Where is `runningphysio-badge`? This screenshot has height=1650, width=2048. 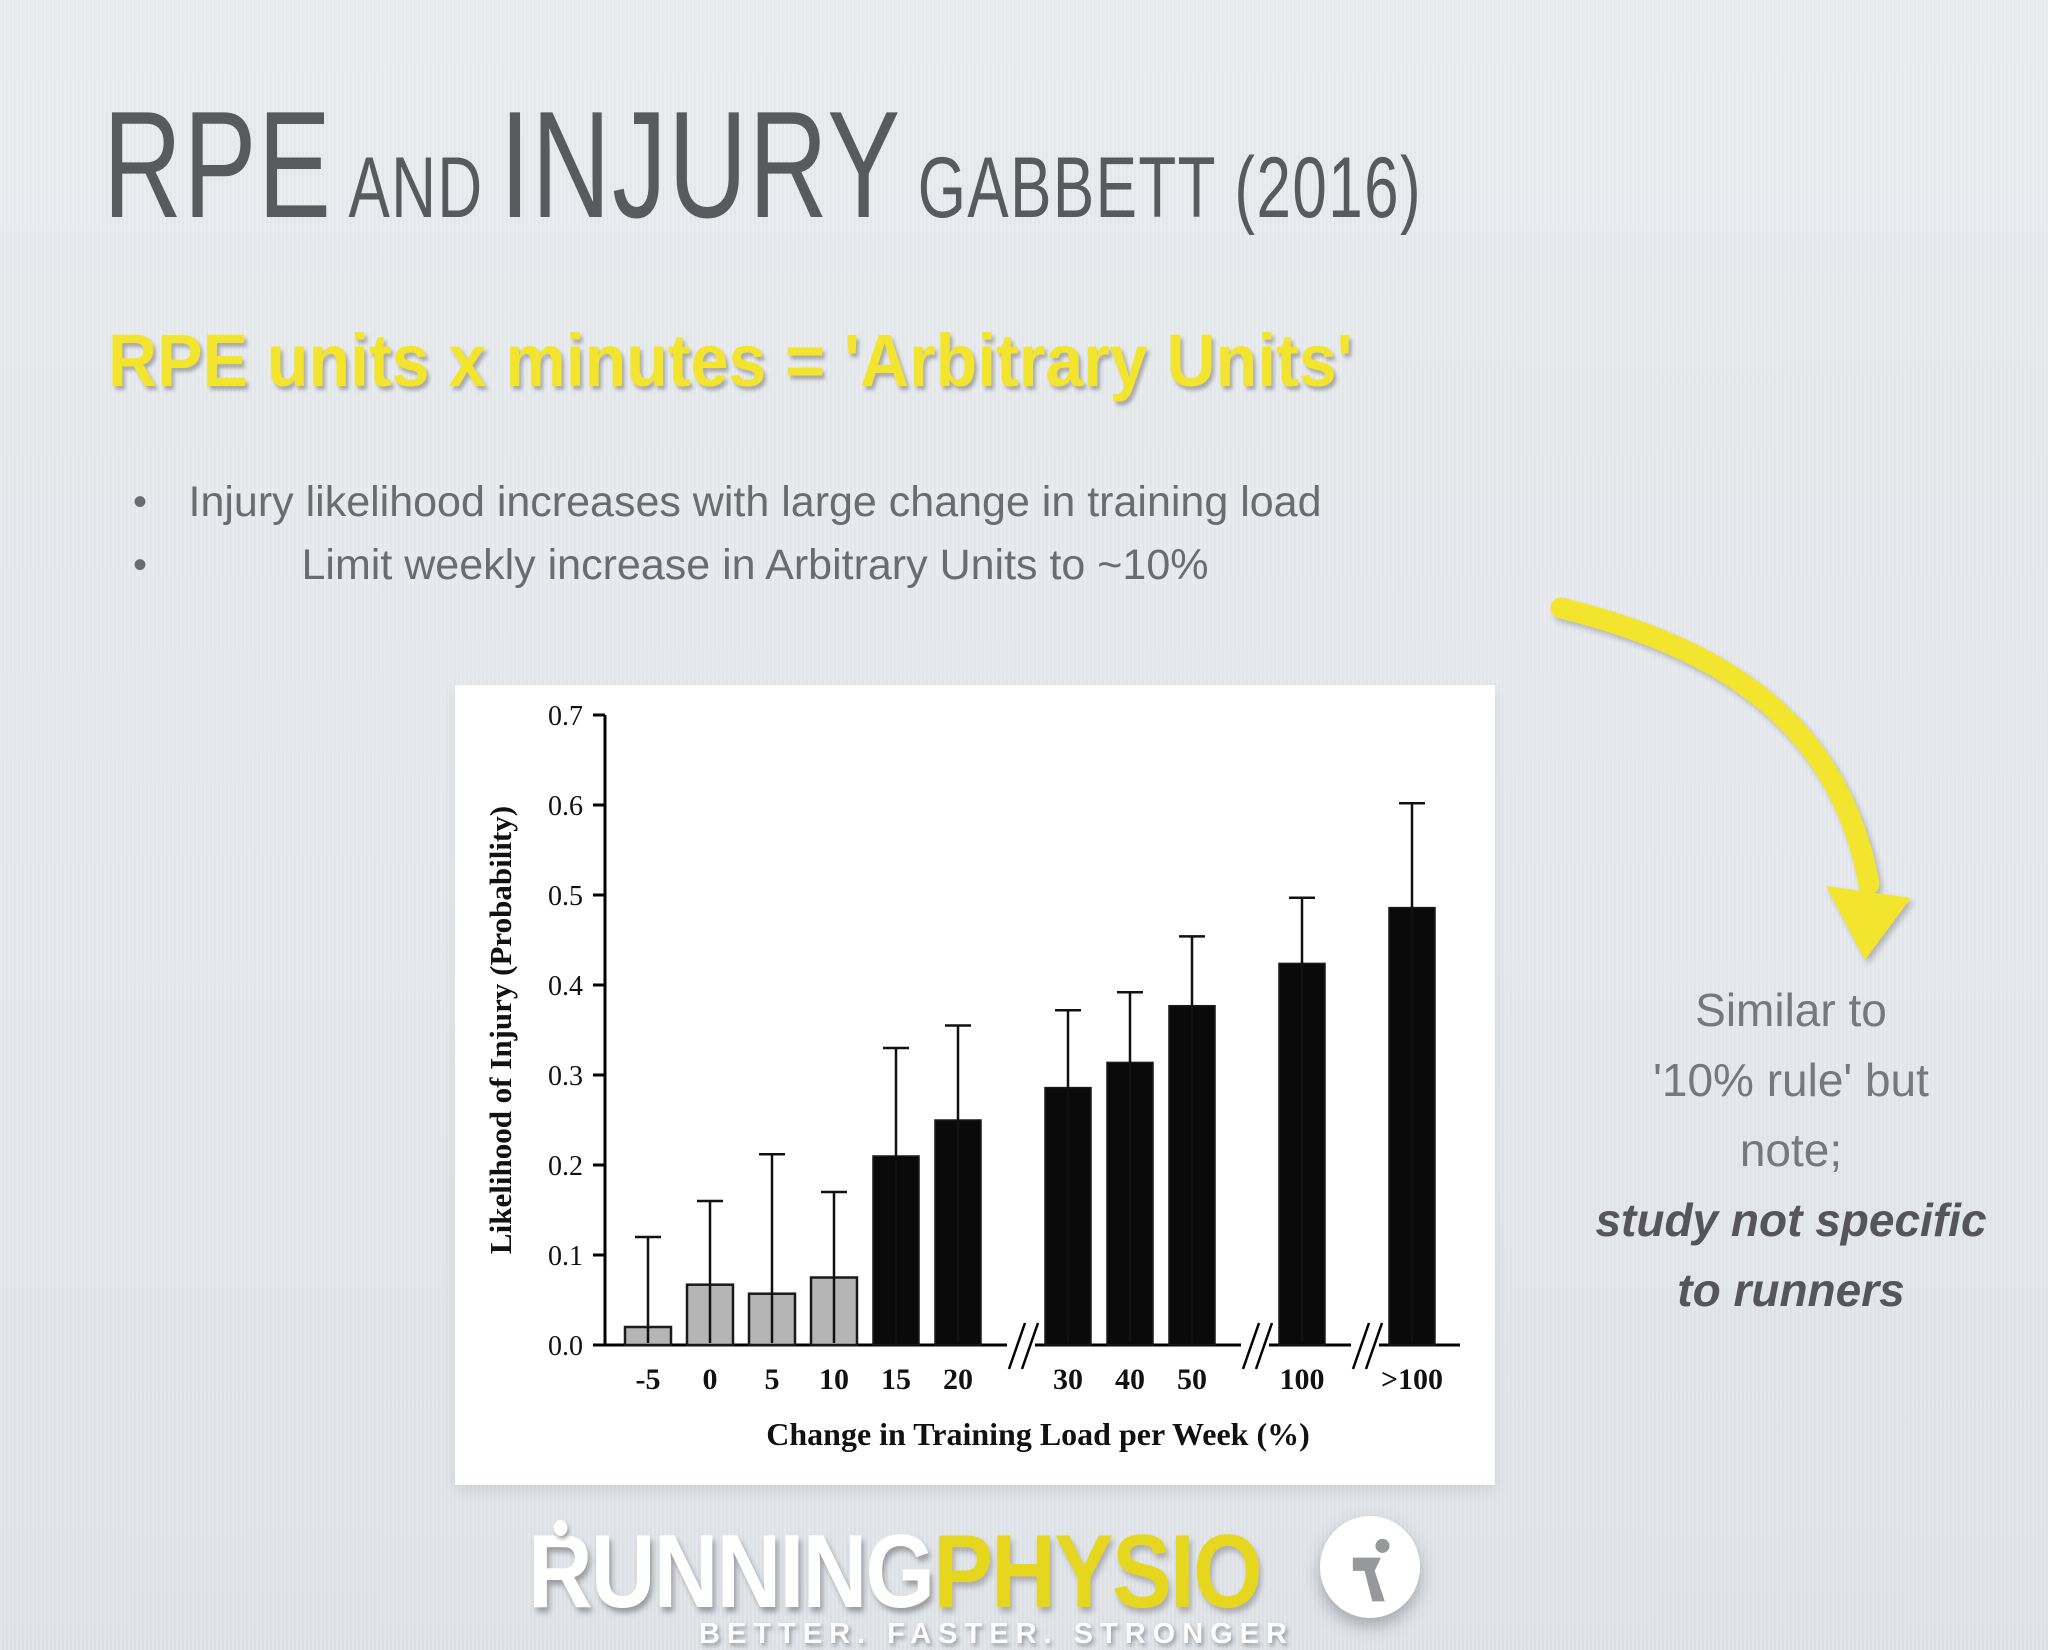 runningphysio-badge is located at coordinates (1370, 1567).